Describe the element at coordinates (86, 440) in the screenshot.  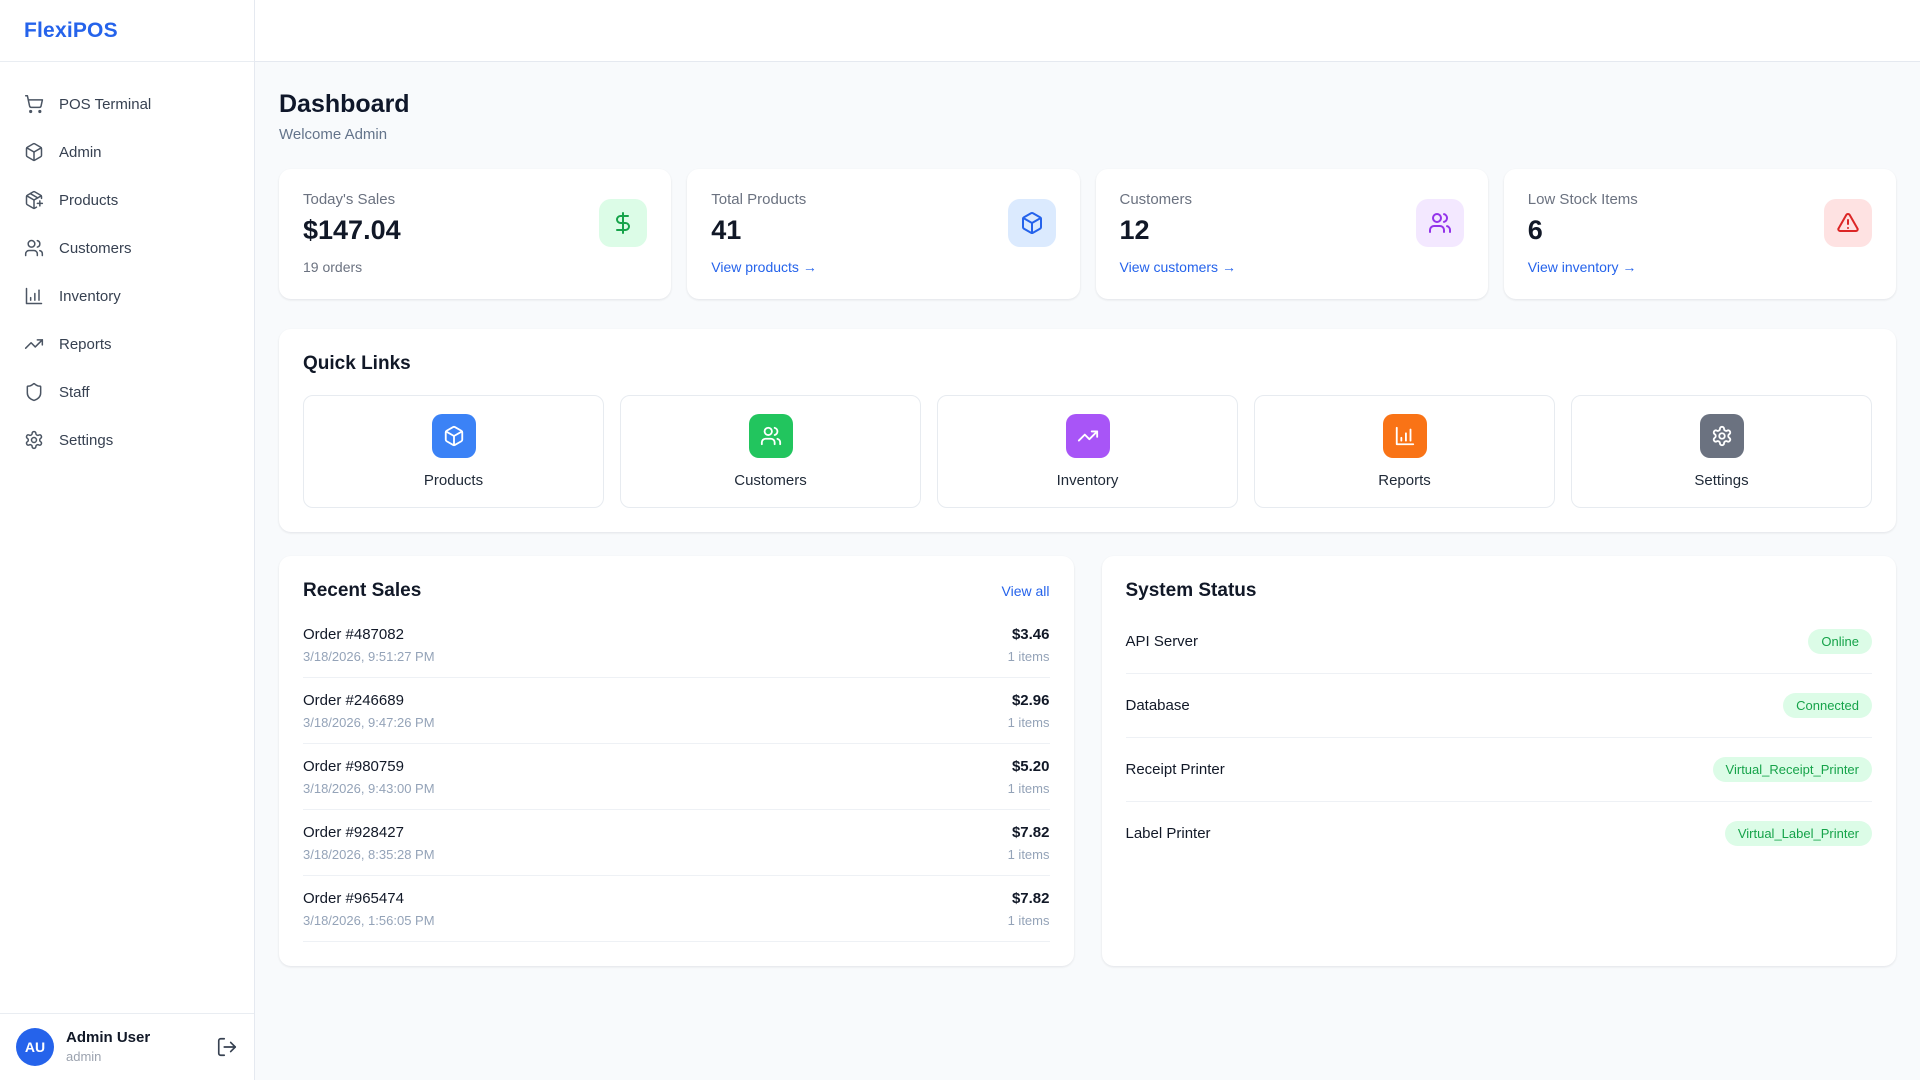
I see `sidebar-item-label: Settings` at that location.